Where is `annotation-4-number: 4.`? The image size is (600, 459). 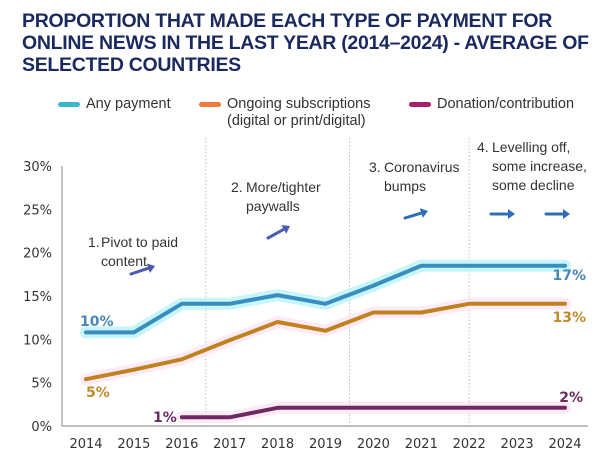
annotation-4-number: 4. is located at coordinates (483, 147).